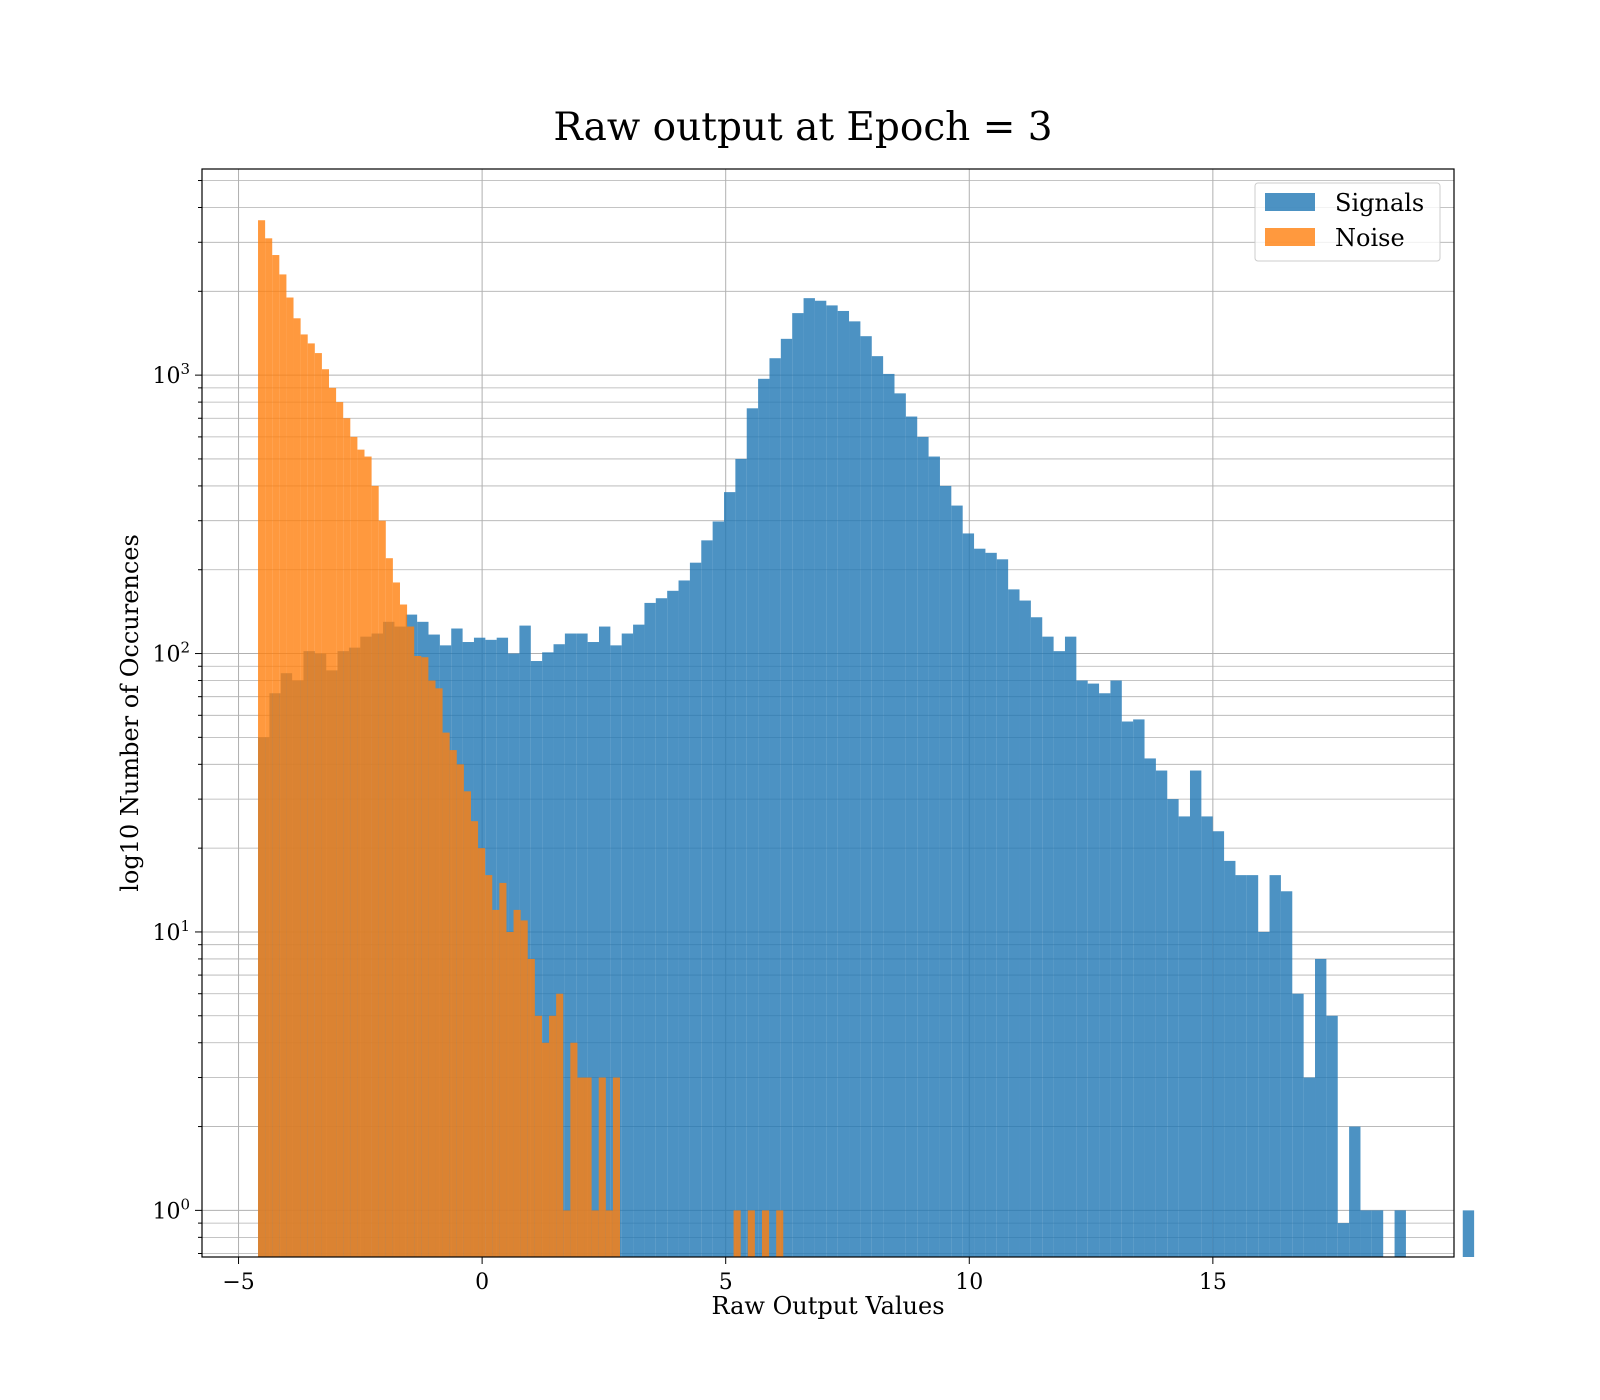 This screenshot has height=1400, width=1600. What do you see at coordinates (1370, 238) in the screenshot?
I see `legend-label-noise: Noise` at bounding box center [1370, 238].